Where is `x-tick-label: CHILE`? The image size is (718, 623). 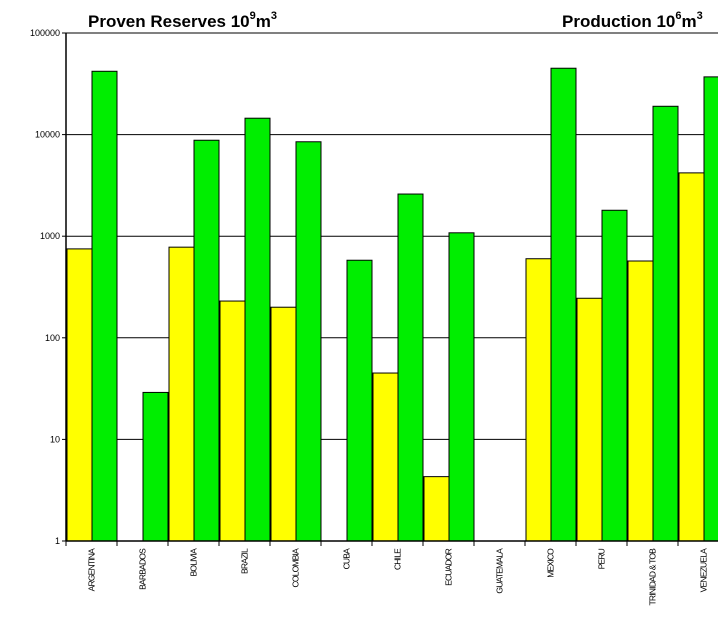
x-tick-label: CHILE is located at coordinates (398, 559).